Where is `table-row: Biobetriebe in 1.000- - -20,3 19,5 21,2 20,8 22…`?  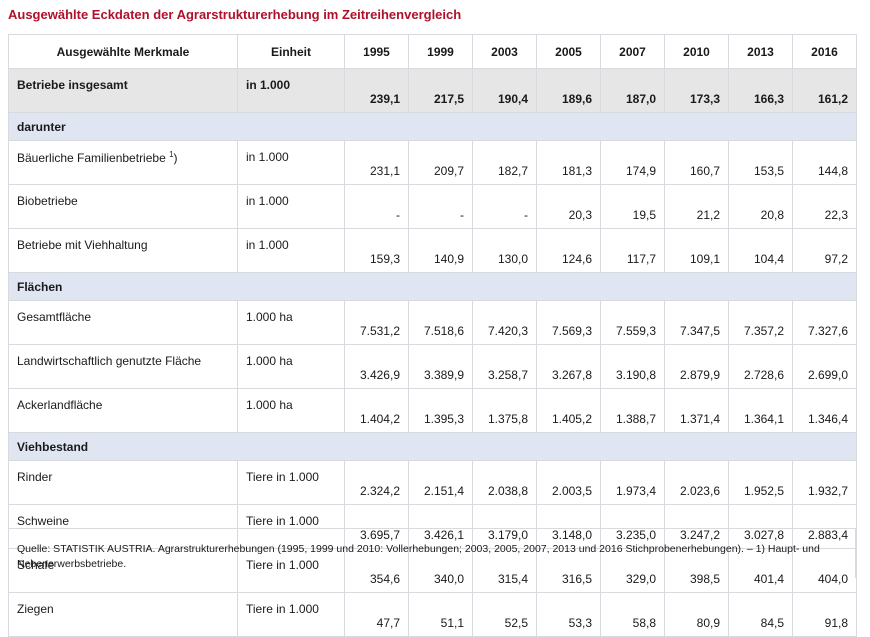
table-row: Biobetriebe in 1.000- - -20,3 19,5 21,2 20,8 22… is located at coordinates (432, 206).